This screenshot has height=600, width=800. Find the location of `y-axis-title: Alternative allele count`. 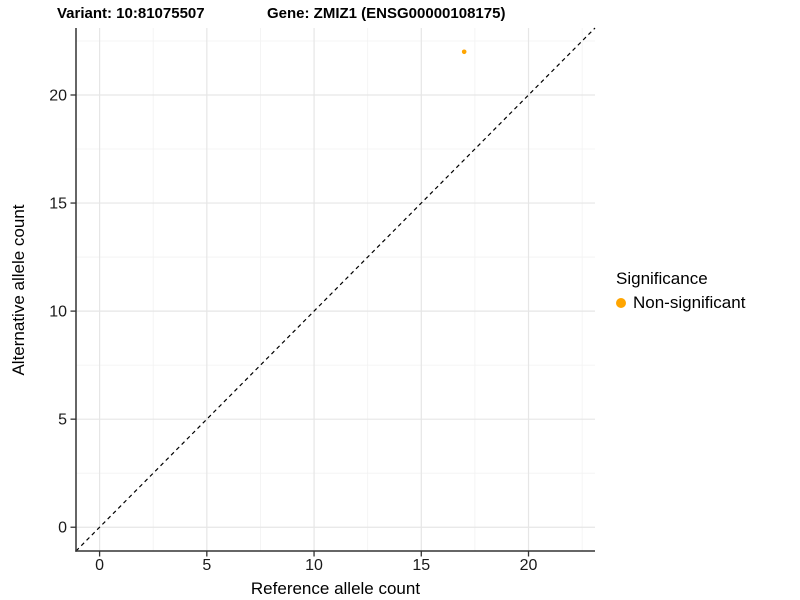

y-axis-title: Alternative allele count is located at coordinates (18, 290).